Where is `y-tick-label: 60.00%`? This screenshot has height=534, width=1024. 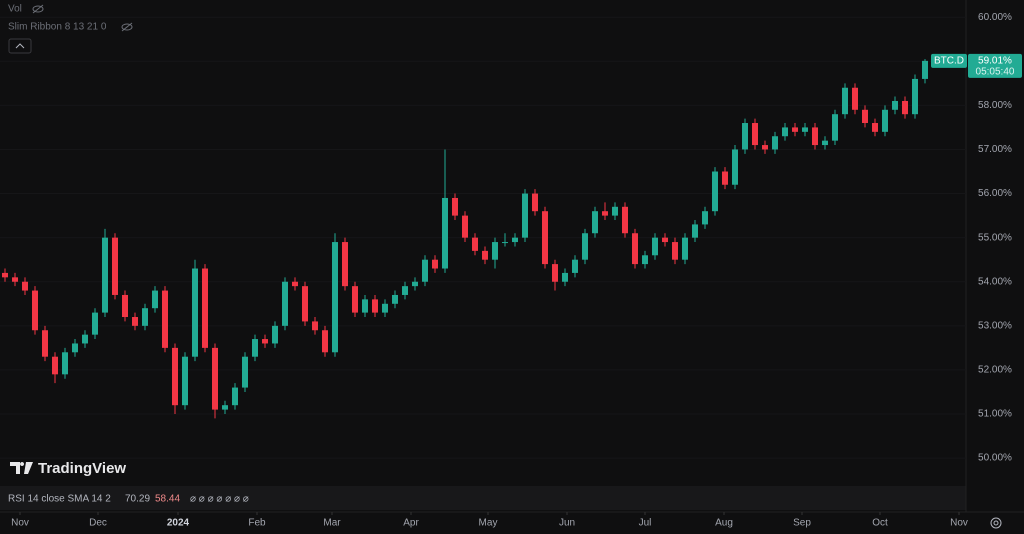
y-tick-label: 60.00% is located at coordinates (995, 17).